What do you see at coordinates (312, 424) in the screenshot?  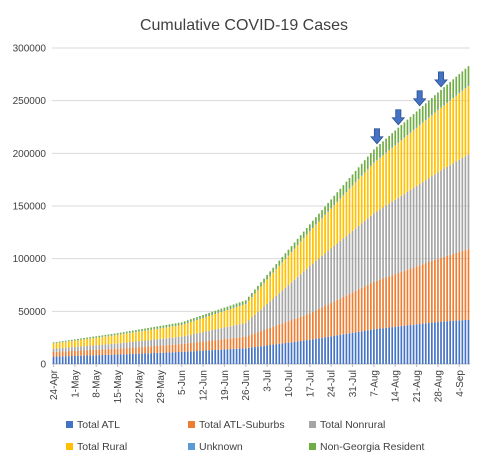 I see `legend-swatch` at bounding box center [312, 424].